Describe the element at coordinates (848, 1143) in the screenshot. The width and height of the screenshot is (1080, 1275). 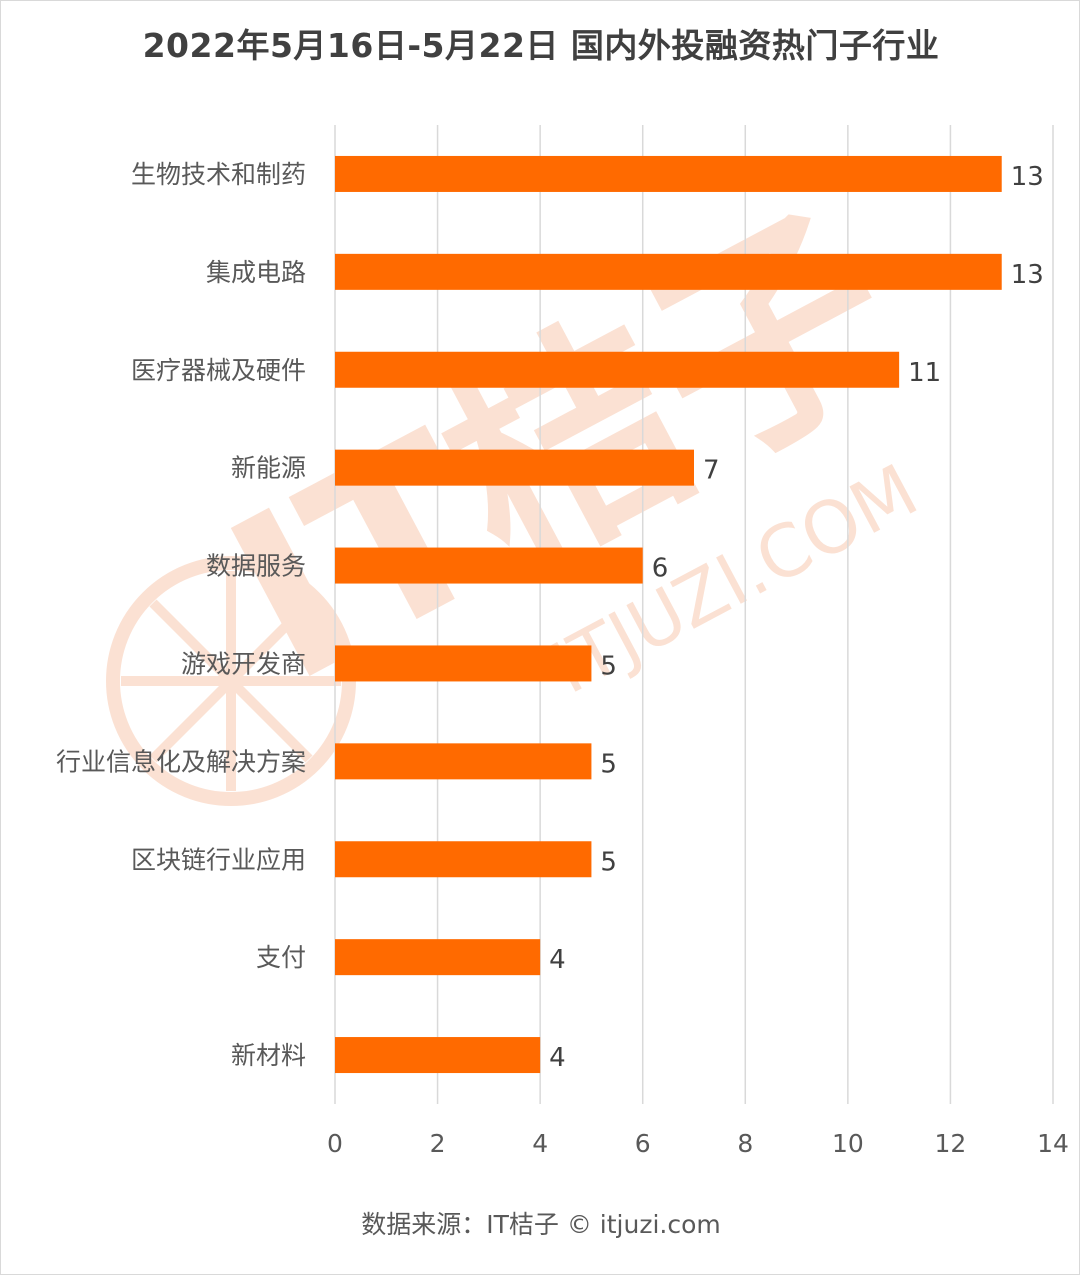
I see `x-tick-label: 10` at that location.